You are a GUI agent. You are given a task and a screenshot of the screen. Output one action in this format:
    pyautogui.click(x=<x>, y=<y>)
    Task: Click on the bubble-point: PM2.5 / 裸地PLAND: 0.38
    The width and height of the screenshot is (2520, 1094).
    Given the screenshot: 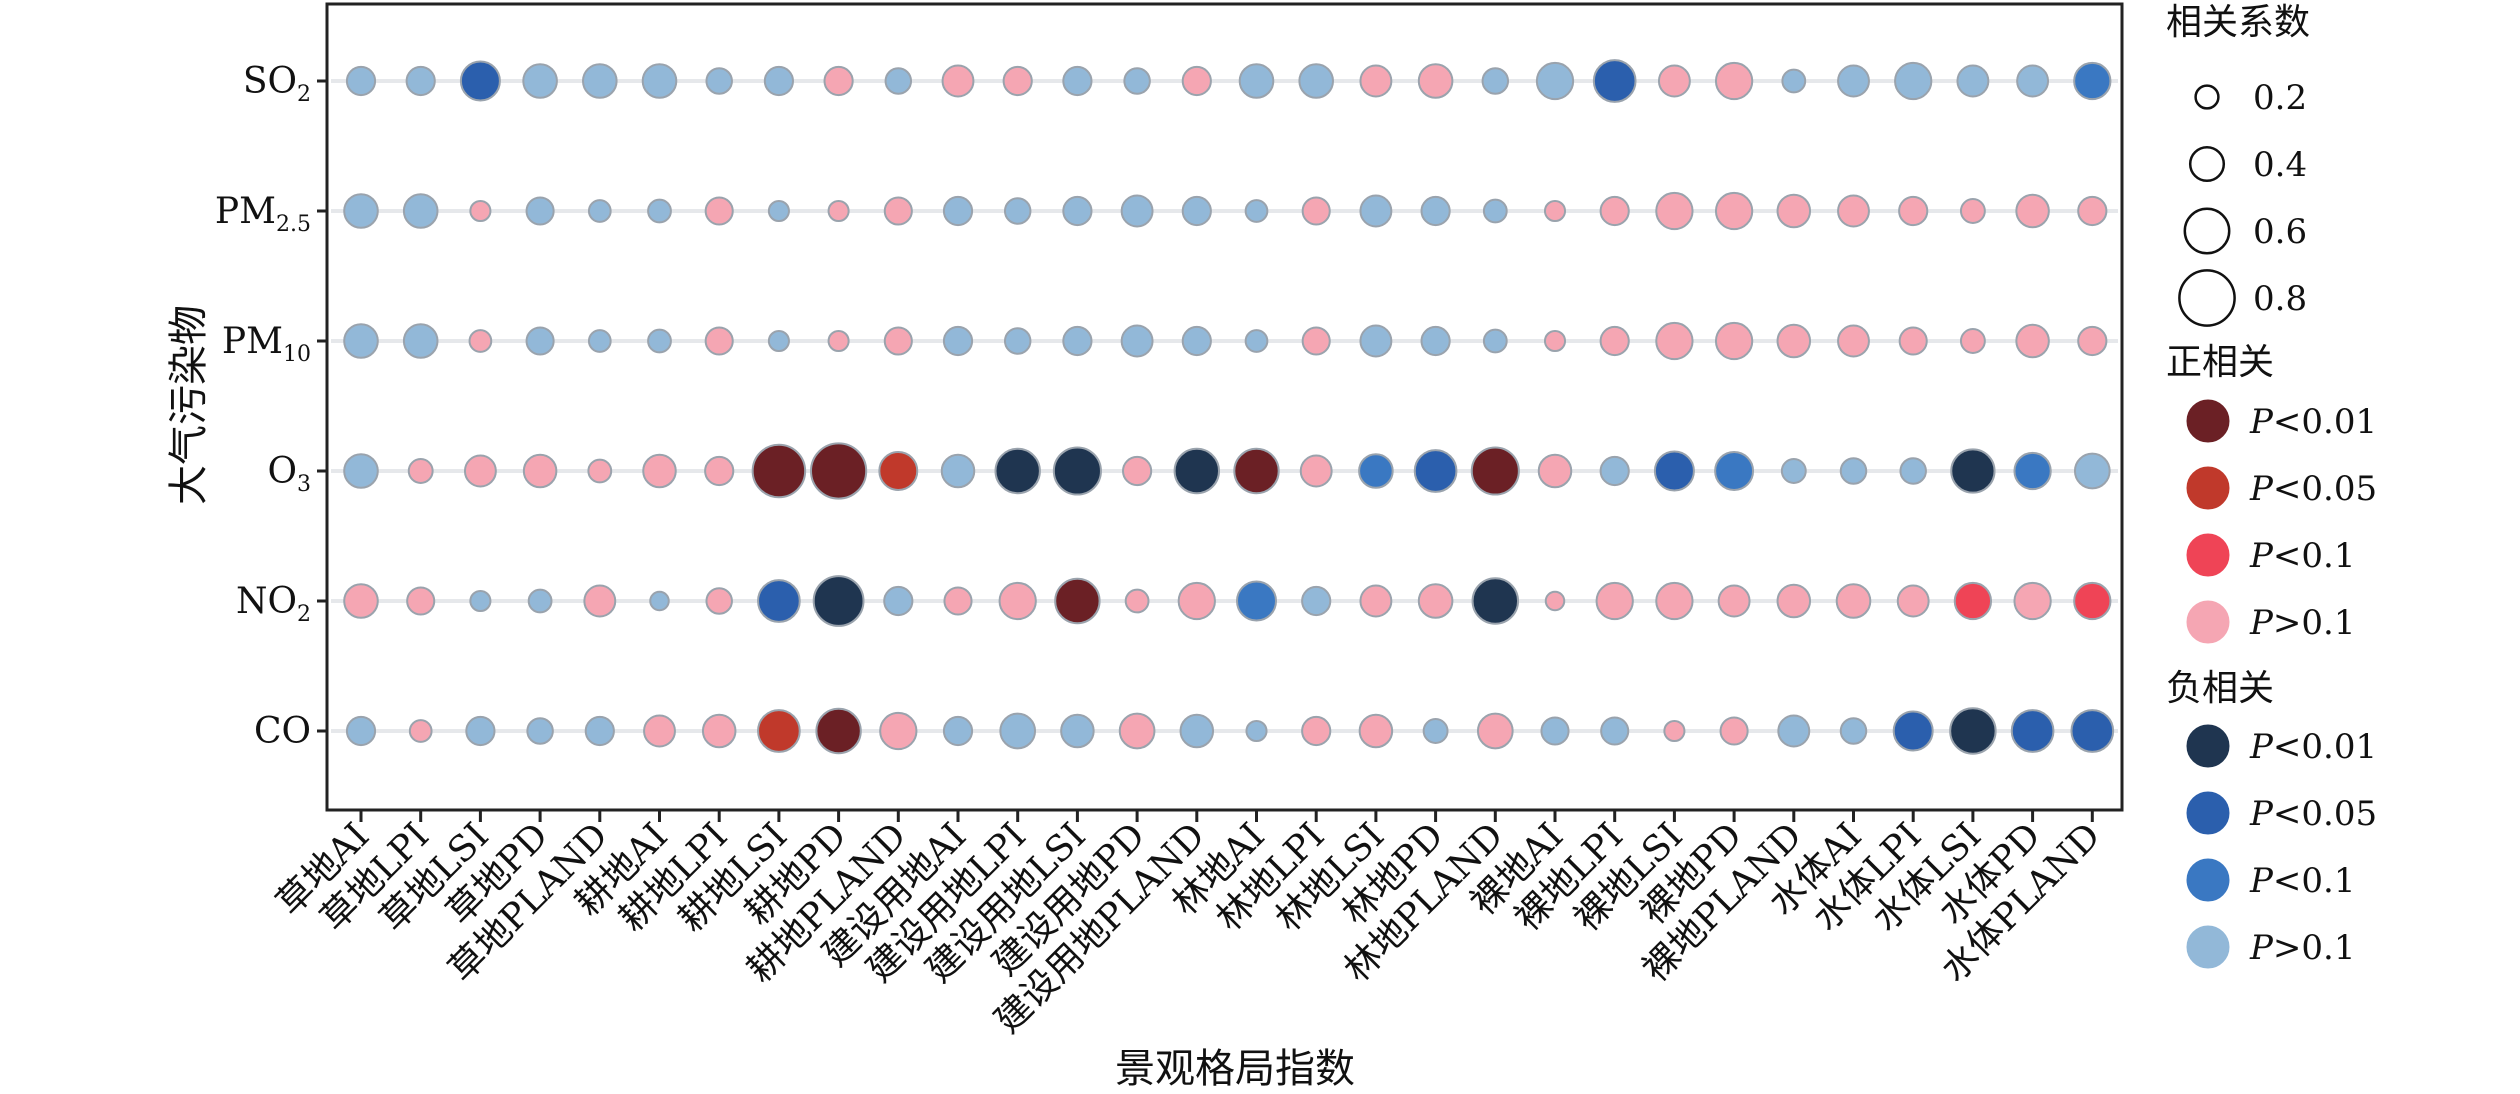 What is the action you would take?
    pyautogui.click(x=1794, y=211)
    